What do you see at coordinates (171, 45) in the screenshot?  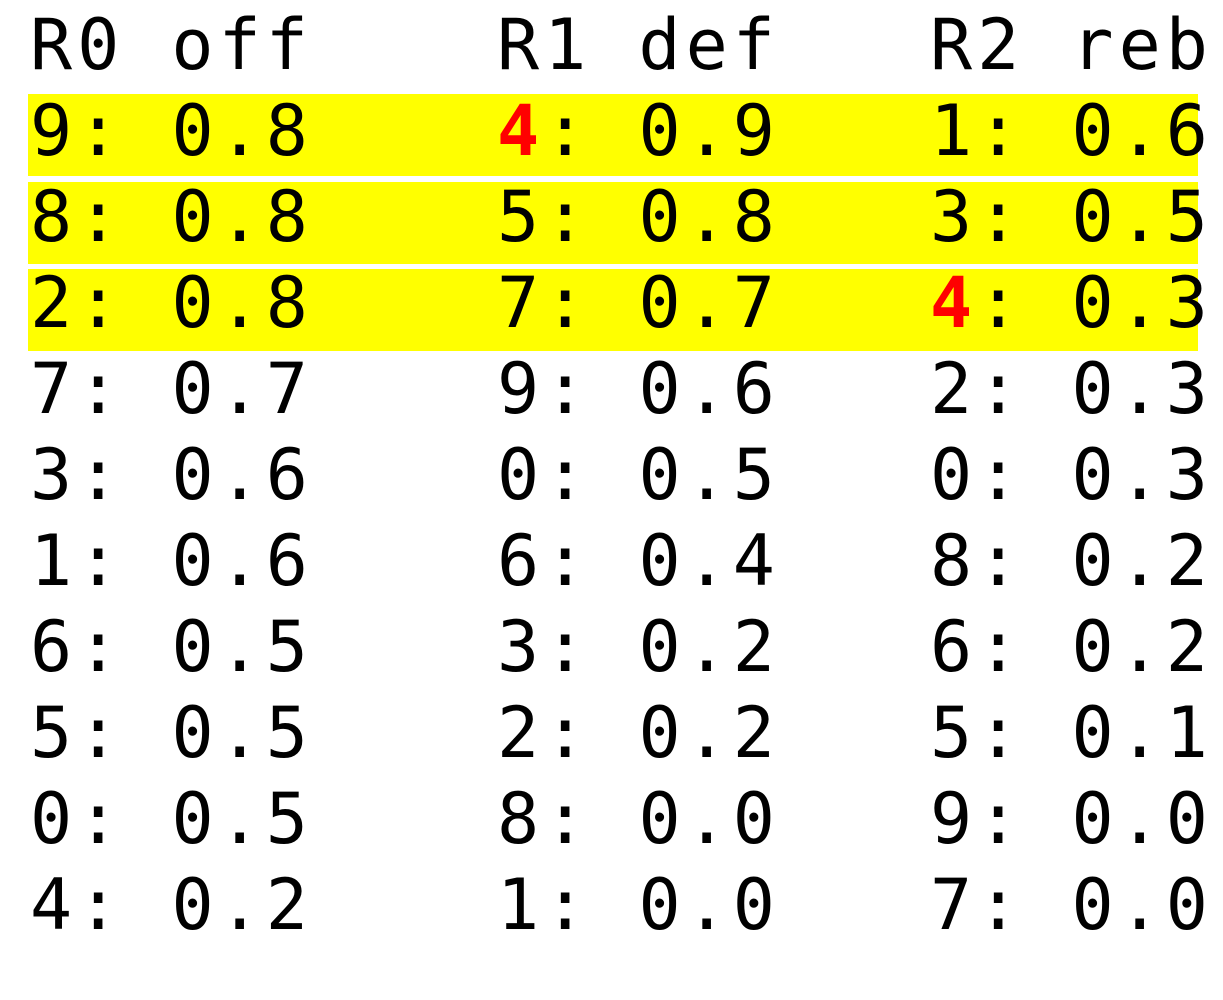 I see `column-header: R0 off` at bounding box center [171, 45].